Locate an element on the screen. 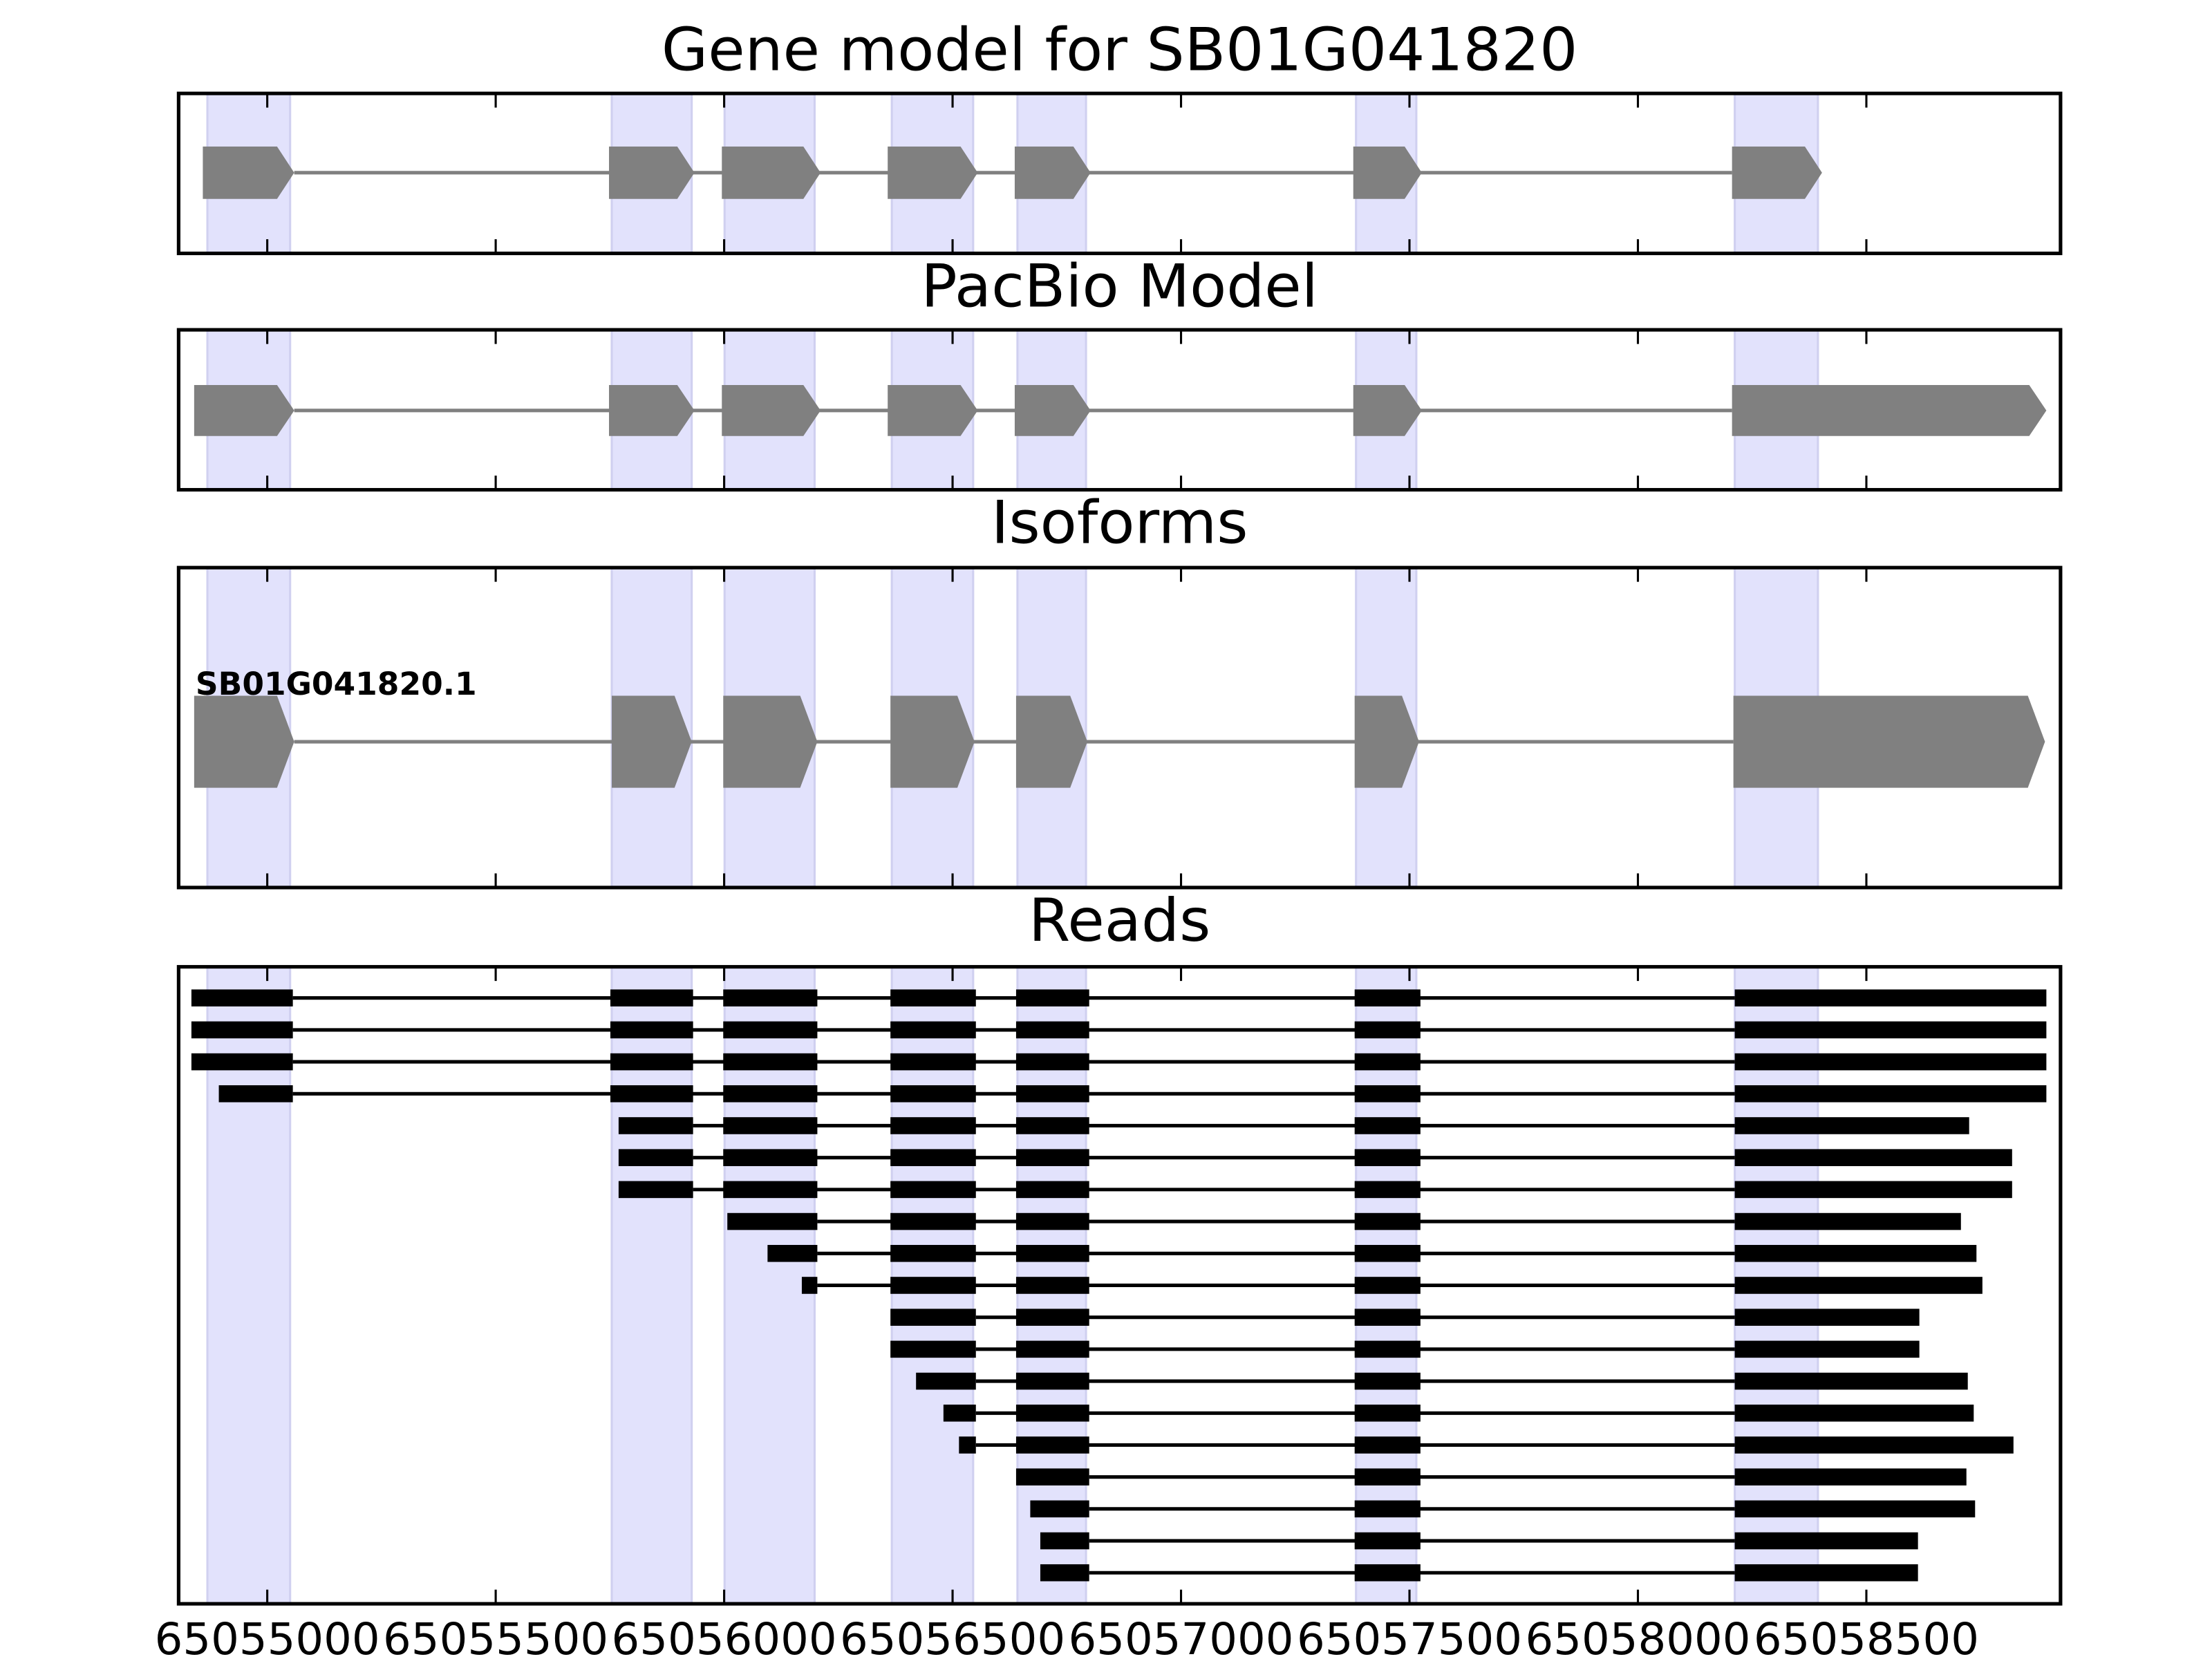  x-tick-label: 65056000 is located at coordinates (725, 1637).